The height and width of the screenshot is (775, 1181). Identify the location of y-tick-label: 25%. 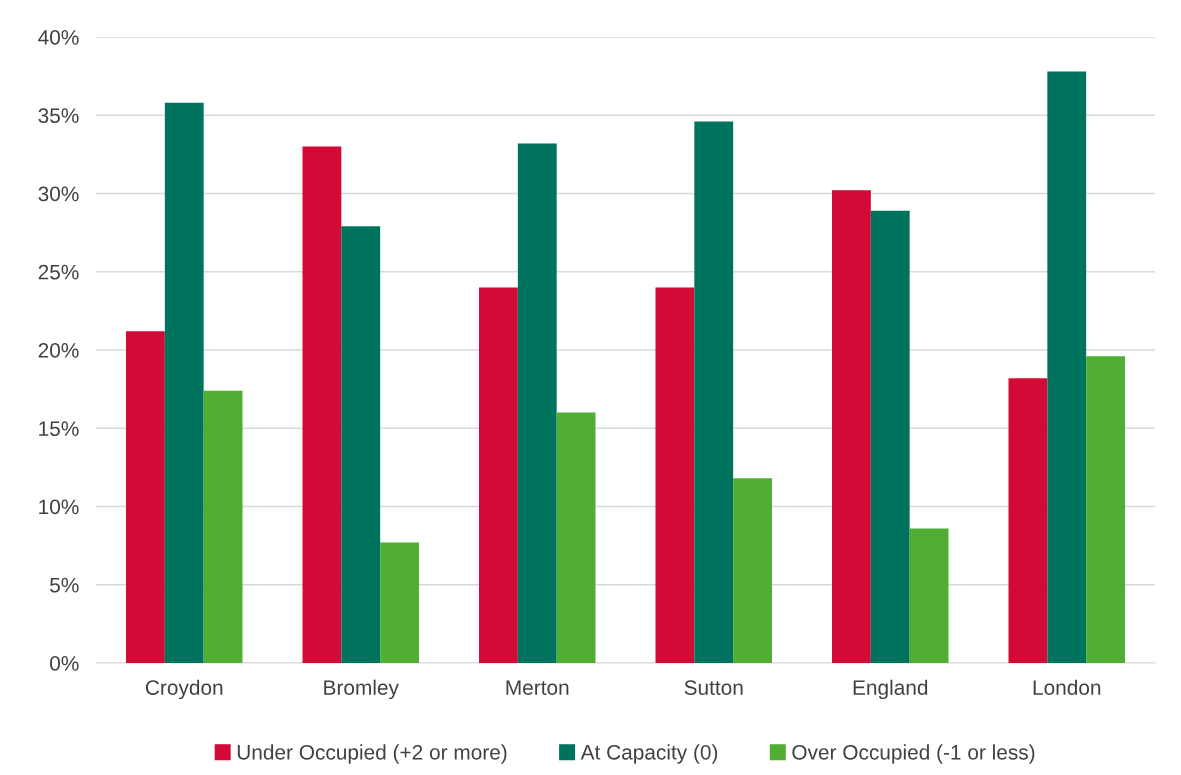
(58, 272).